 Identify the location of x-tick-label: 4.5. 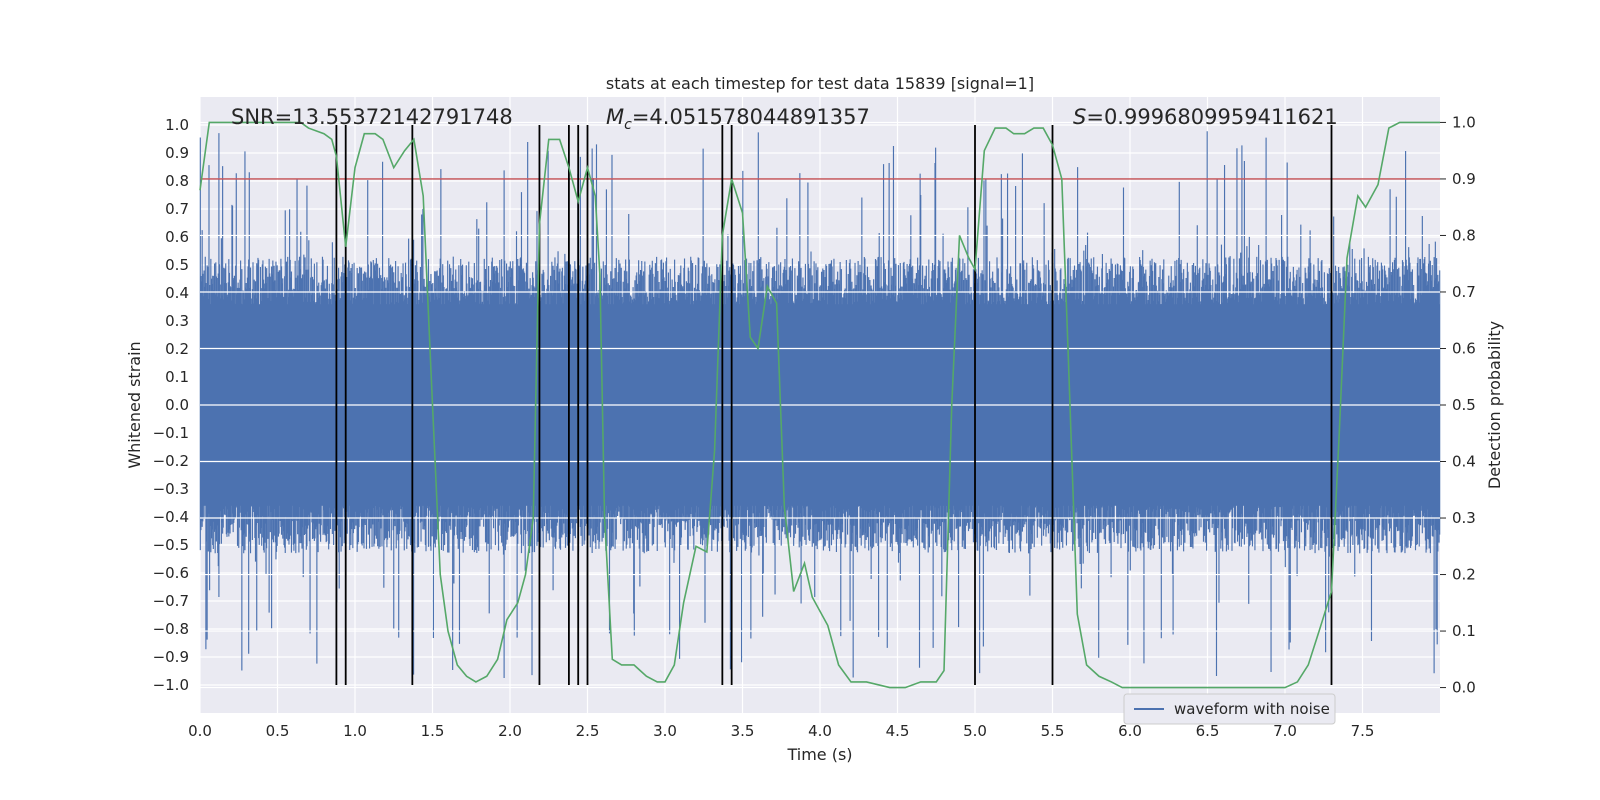
(898, 731).